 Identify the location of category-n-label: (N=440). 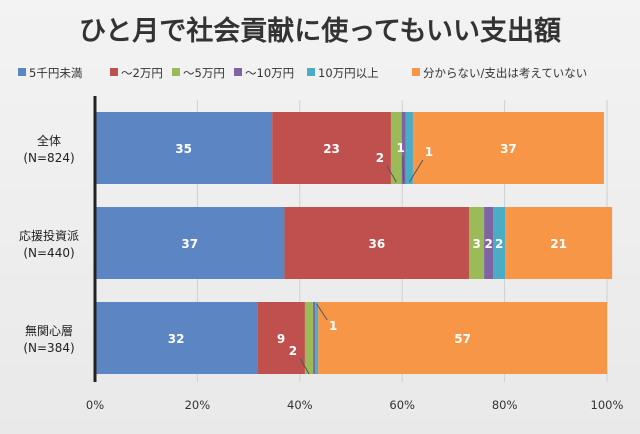
(48, 253).